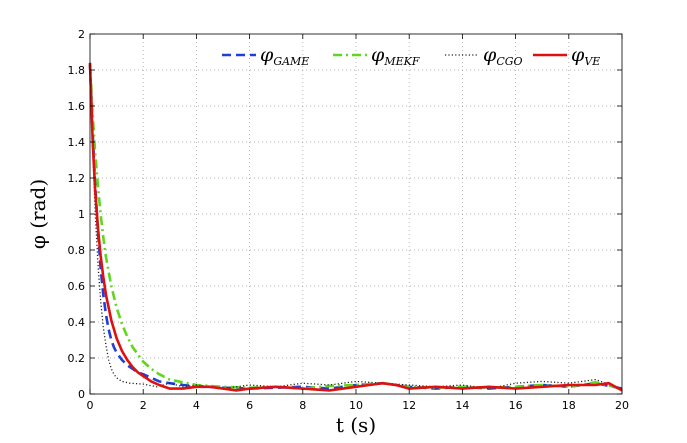  I want to click on y-tick-label: 0, so click(81, 394).